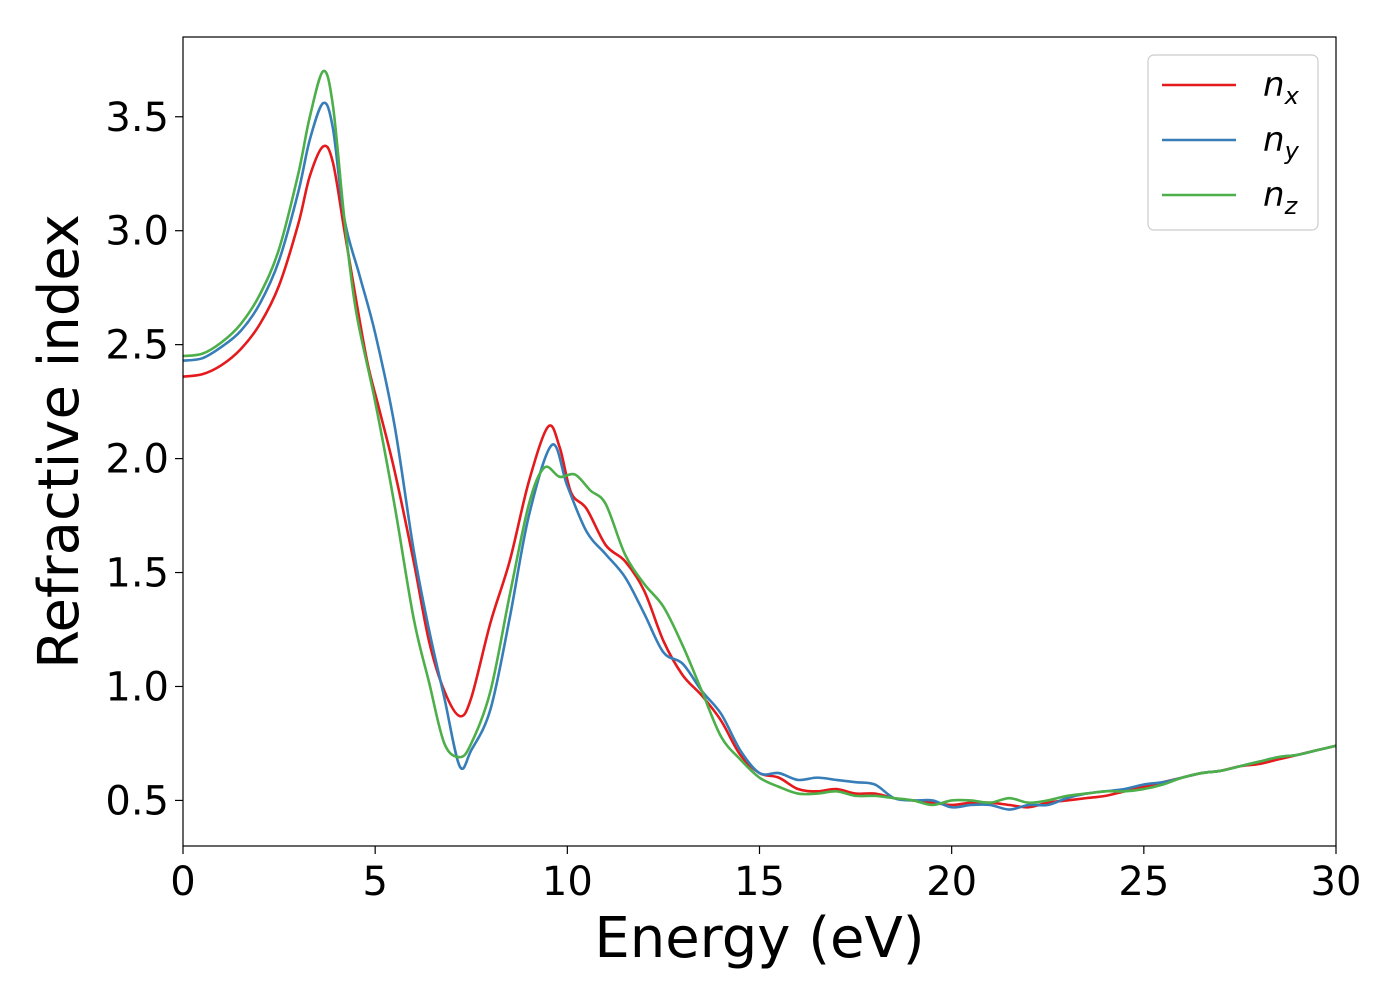  I want to click on x-tick-label: 15, so click(759, 882).